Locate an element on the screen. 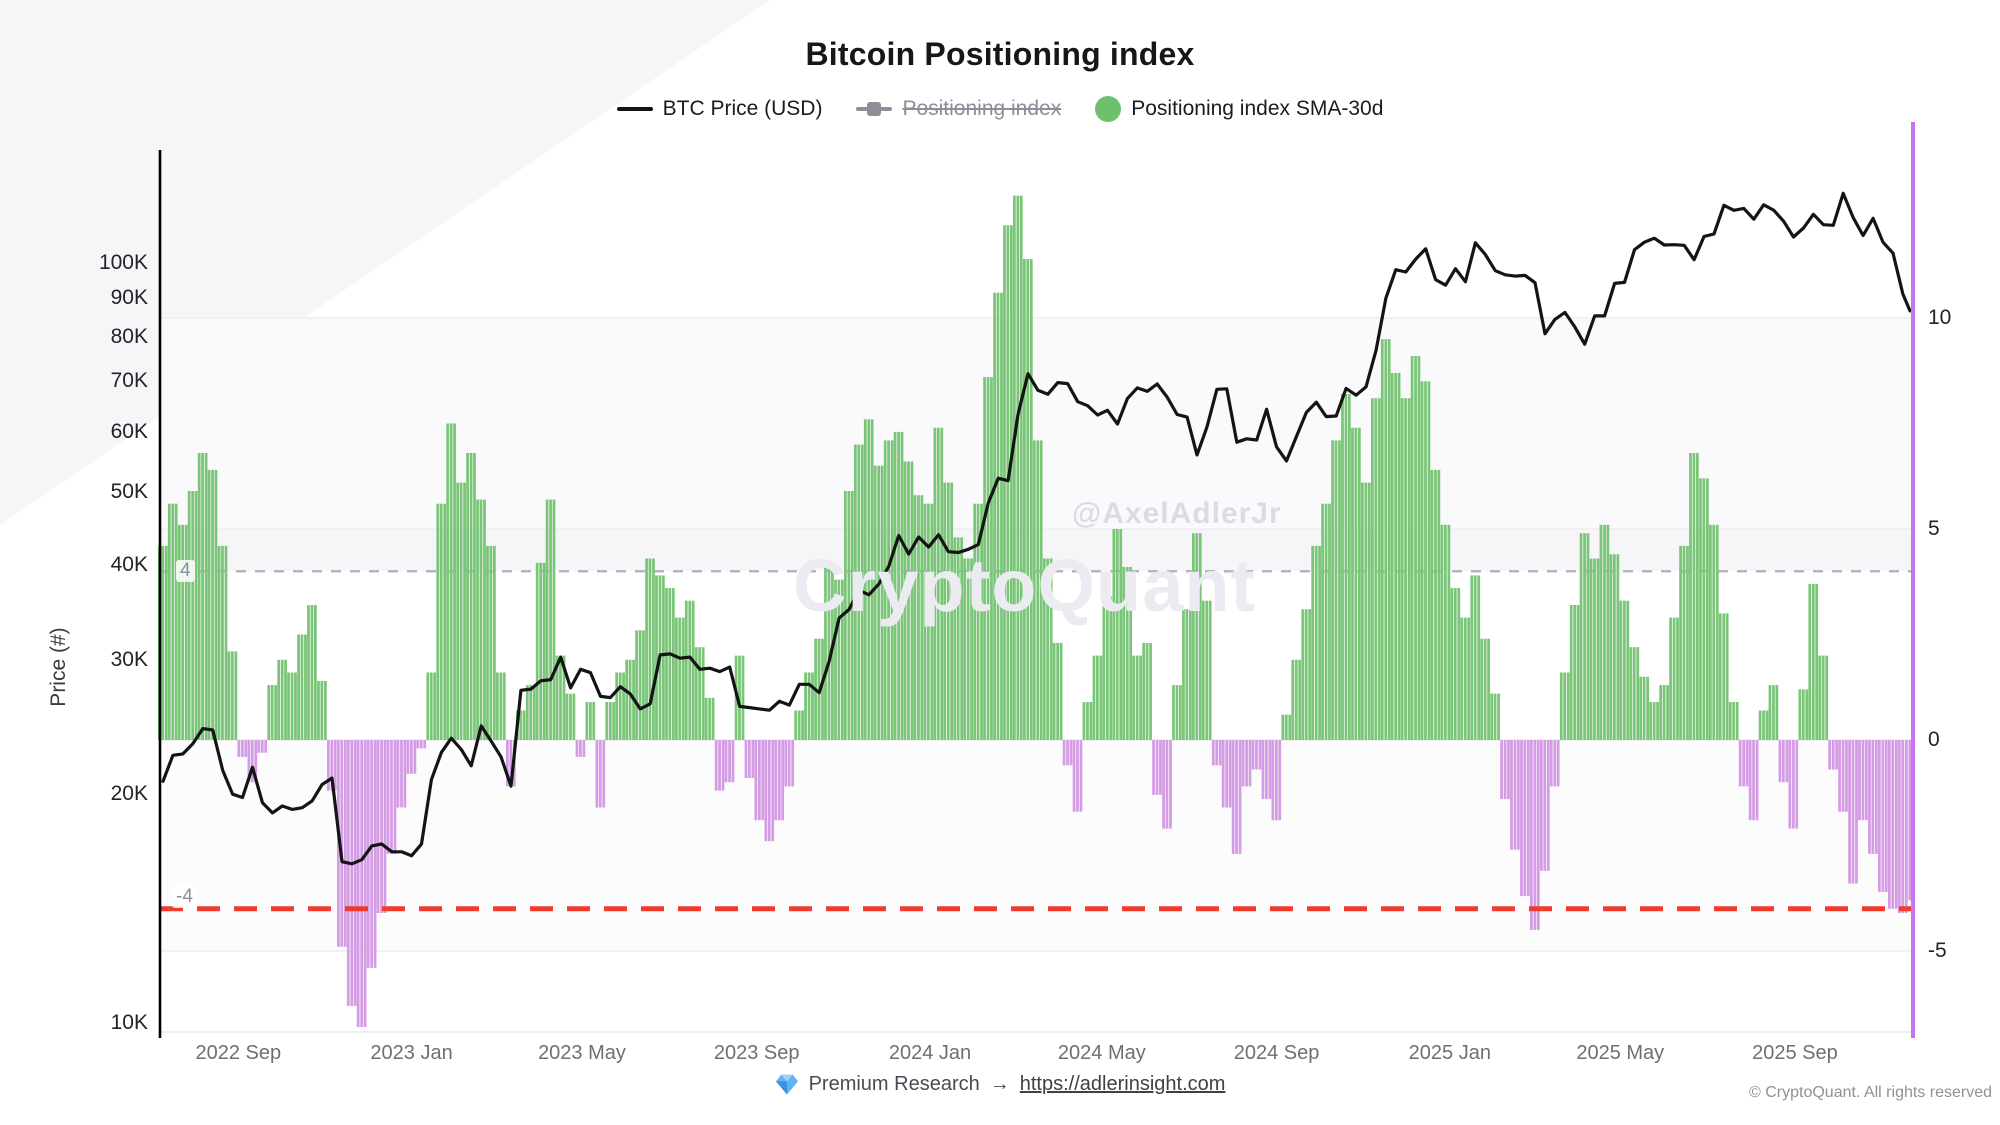 This screenshot has height=1125, width=2000. right-tick--5: -5 is located at coordinates (1937, 950).